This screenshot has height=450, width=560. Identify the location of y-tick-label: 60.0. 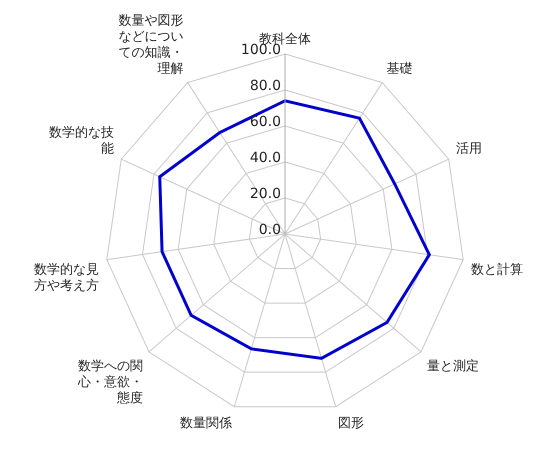
(265, 122).